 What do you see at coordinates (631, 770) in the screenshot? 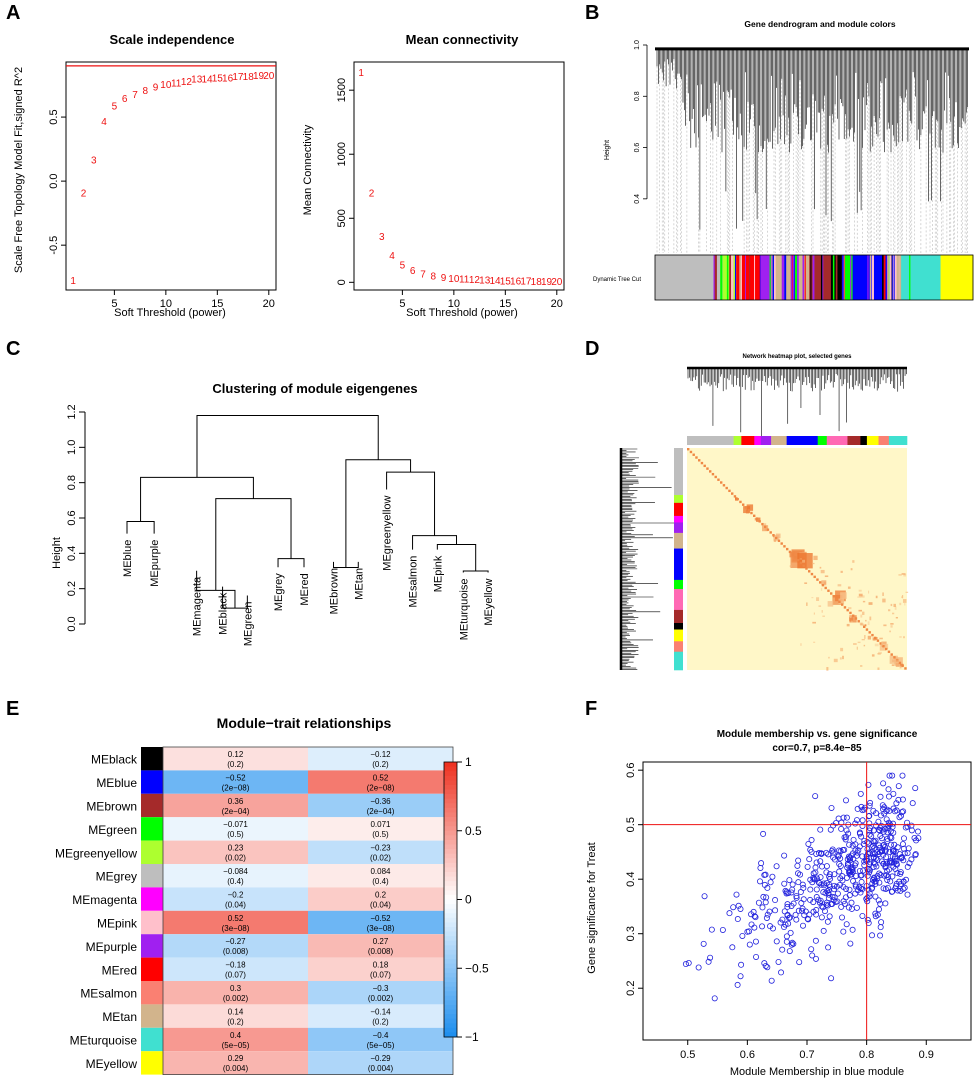
I see `y-tick-label: 0.6` at bounding box center [631, 770].